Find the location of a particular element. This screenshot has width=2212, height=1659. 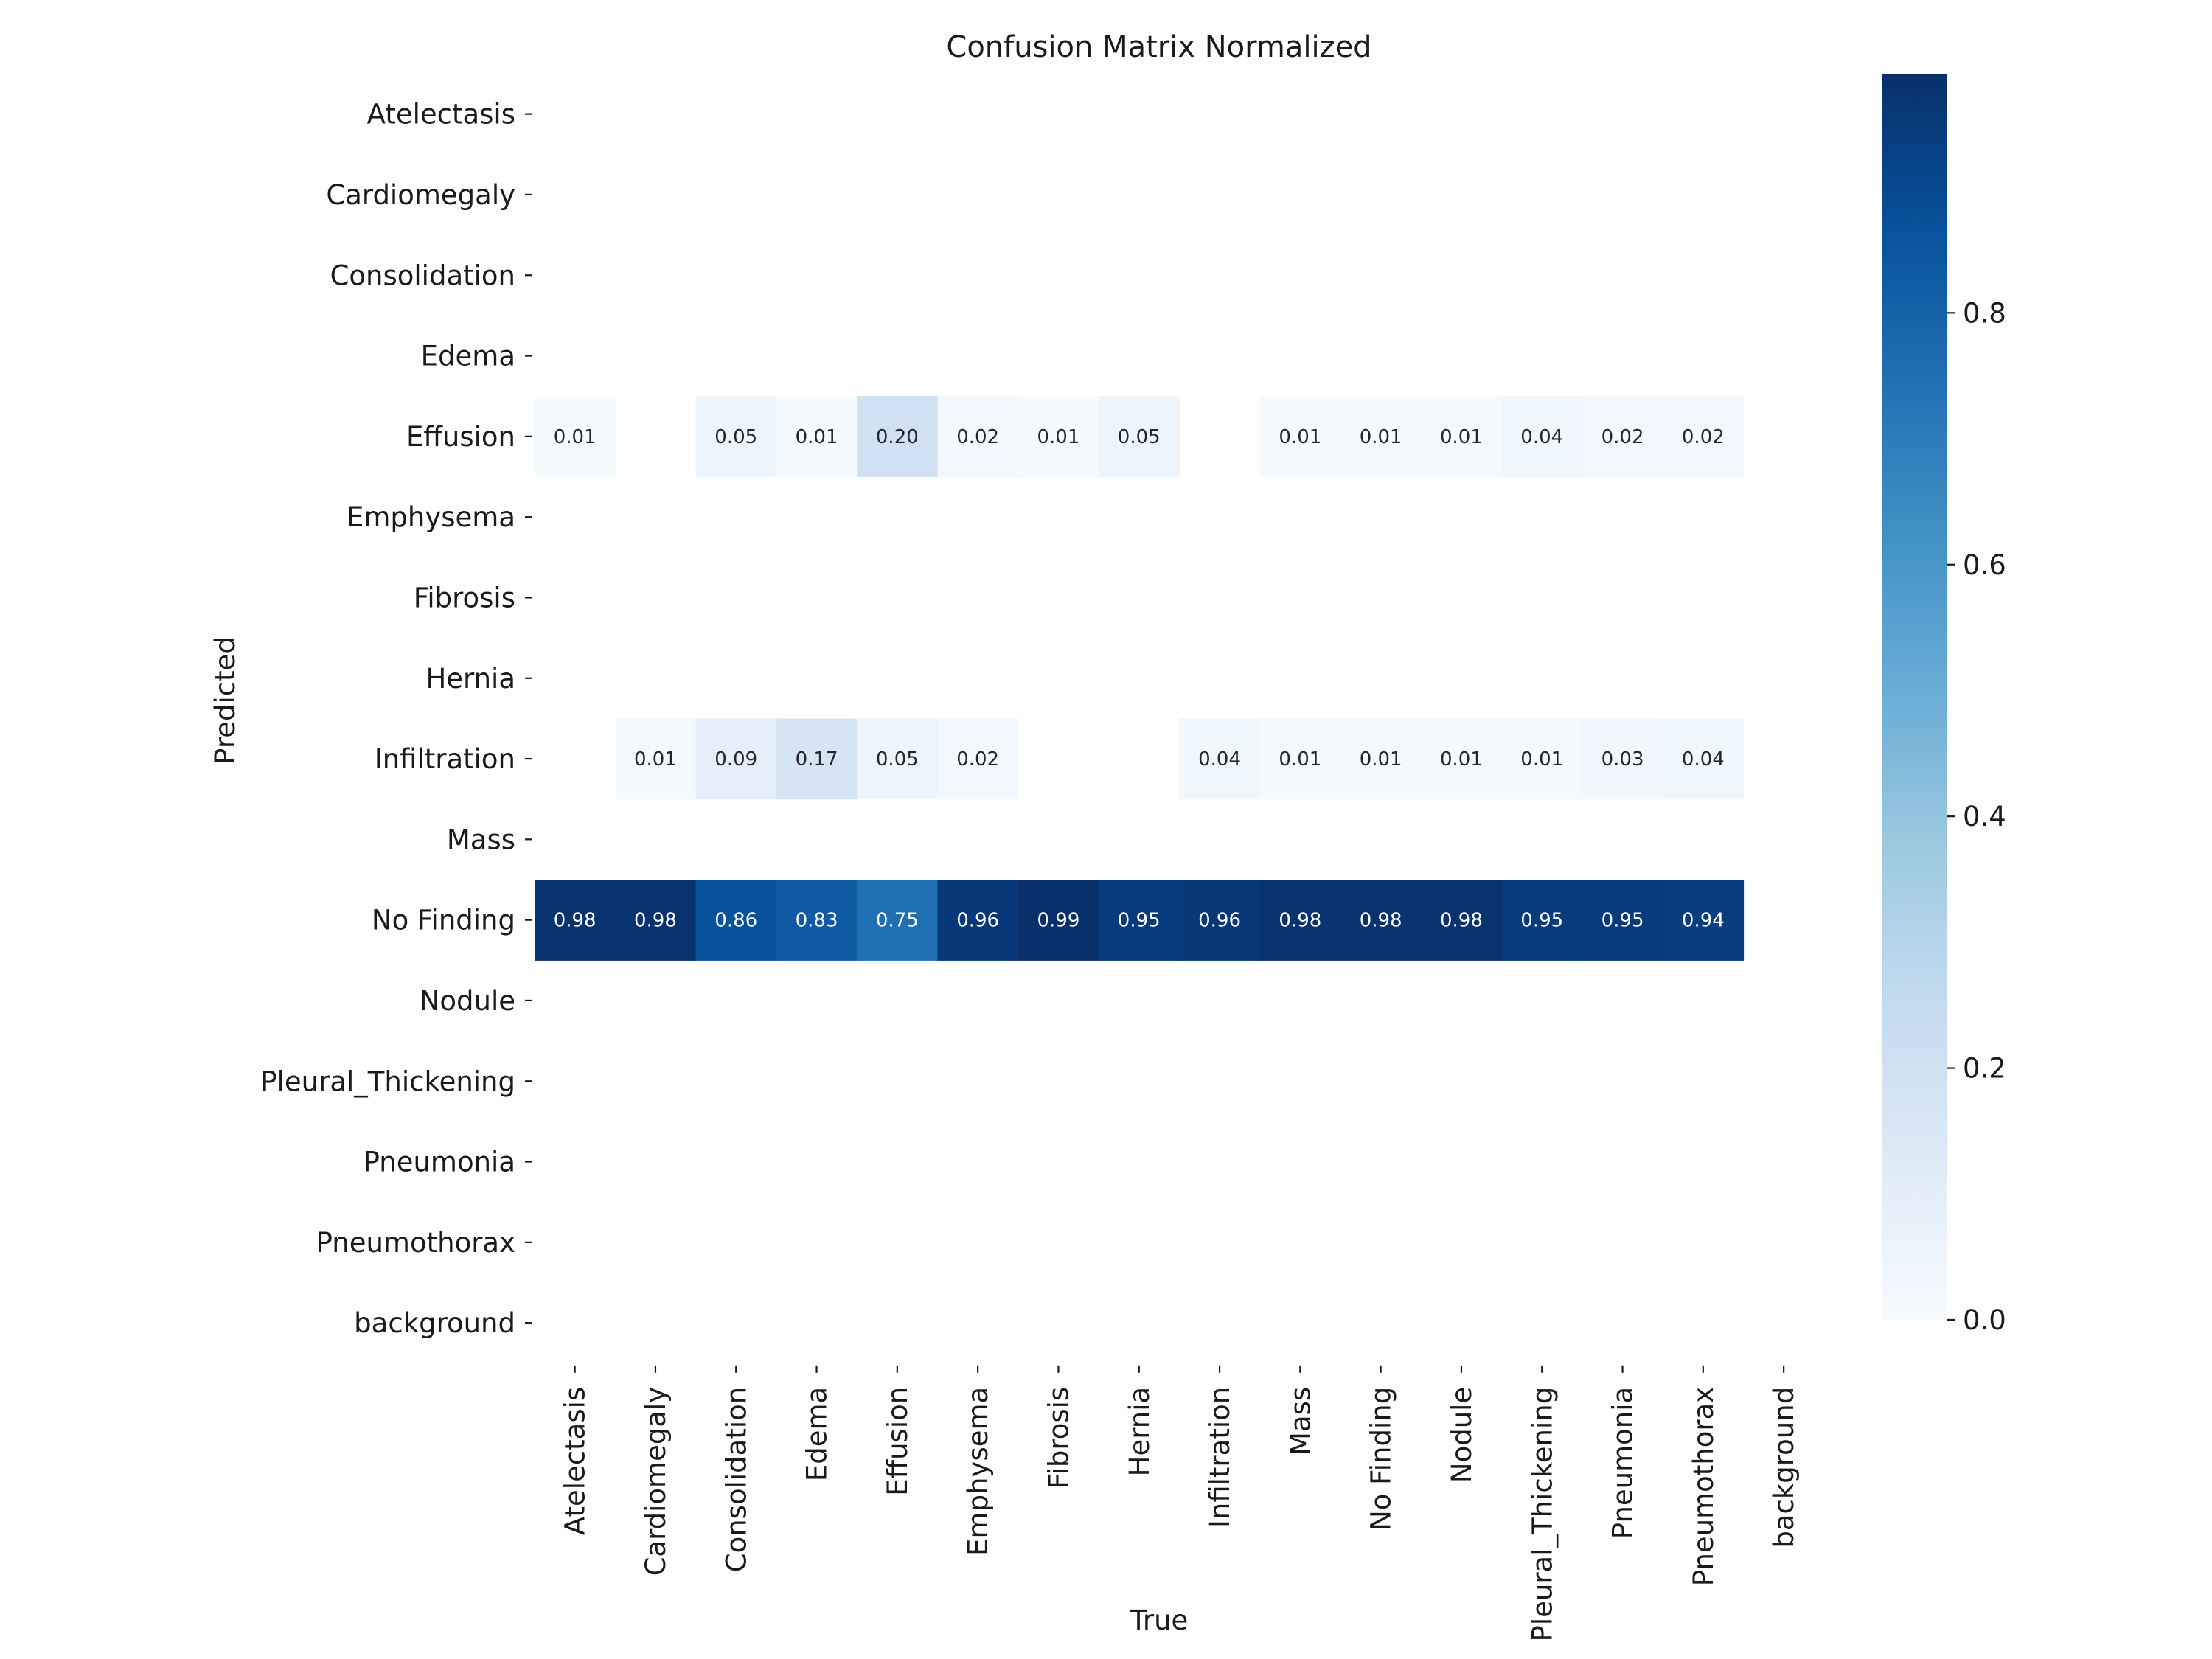

colorbar-tick-label: 0.6 is located at coordinates (1984, 565).